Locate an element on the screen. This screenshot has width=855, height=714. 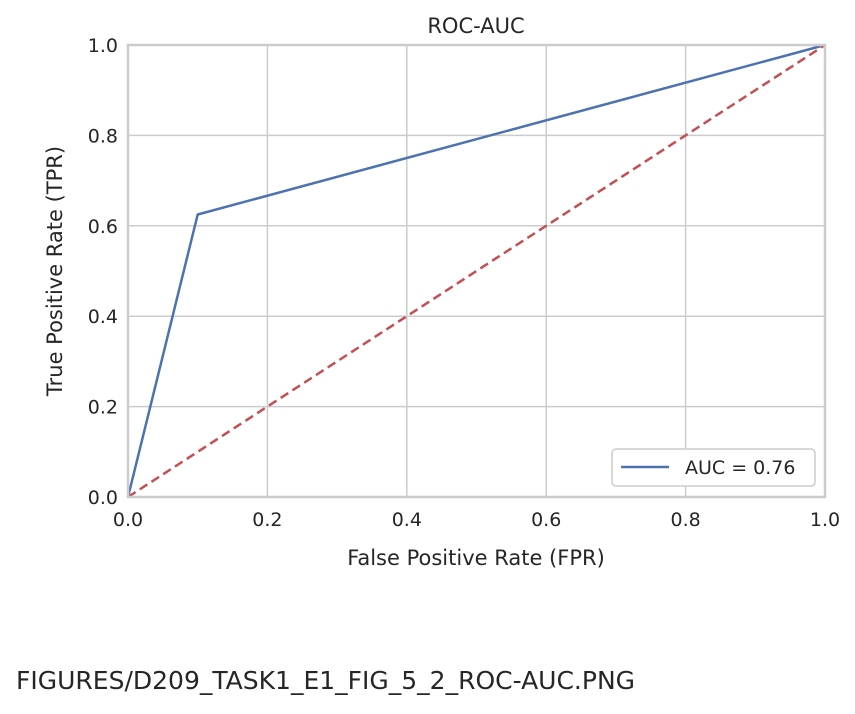
x-tick-label: 1.0 is located at coordinates (825, 520).